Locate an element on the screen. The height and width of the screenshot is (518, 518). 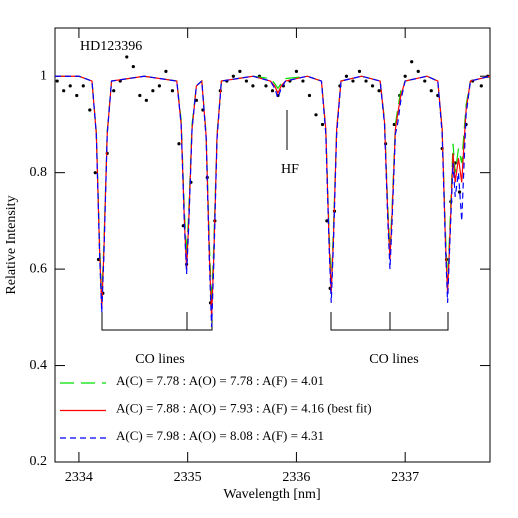
legend-text: A(C) = 7.98 : A(O) = 8.08 : A(F) = 4.31 is located at coordinates (220, 435).